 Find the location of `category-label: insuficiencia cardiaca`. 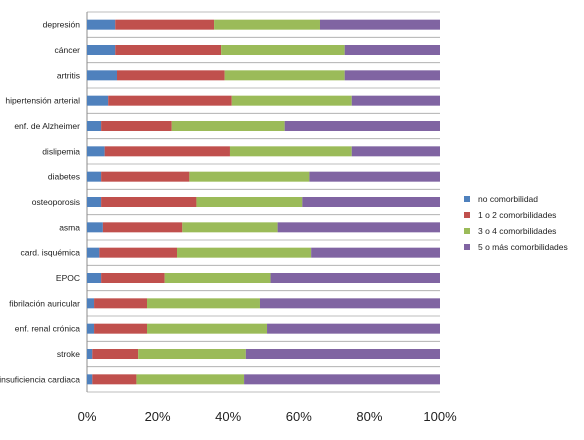

category-label: insuficiencia cardiaca is located at coordinates (40, 379).